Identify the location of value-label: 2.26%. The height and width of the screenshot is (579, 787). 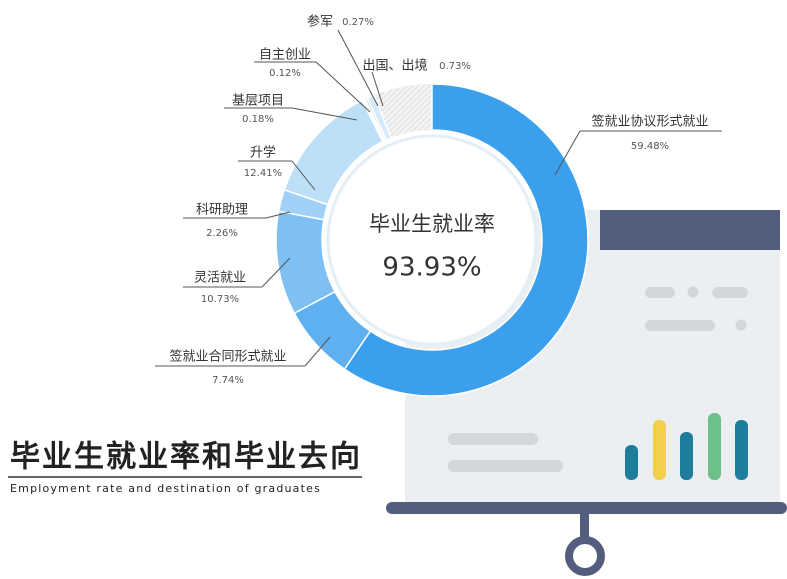
(222, 233).